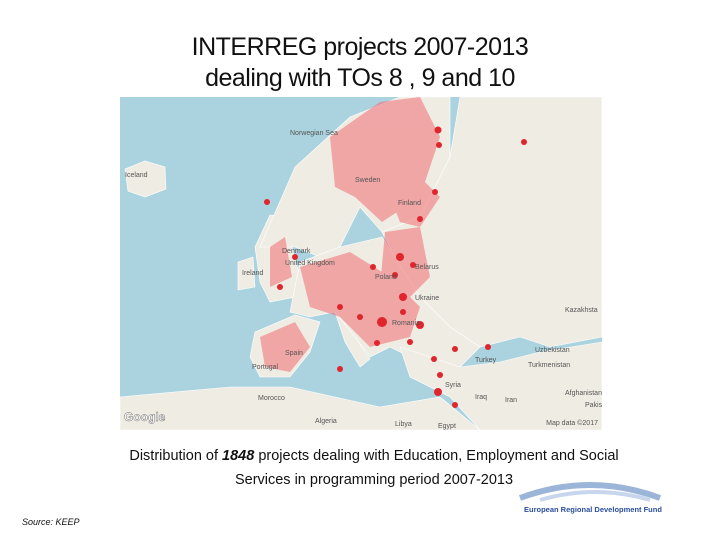 This screenshot has width=720, height=540. Describe the element at coordinates (549, 365) in the screenshot. I see `map-label: Turkmenistan` at that location.